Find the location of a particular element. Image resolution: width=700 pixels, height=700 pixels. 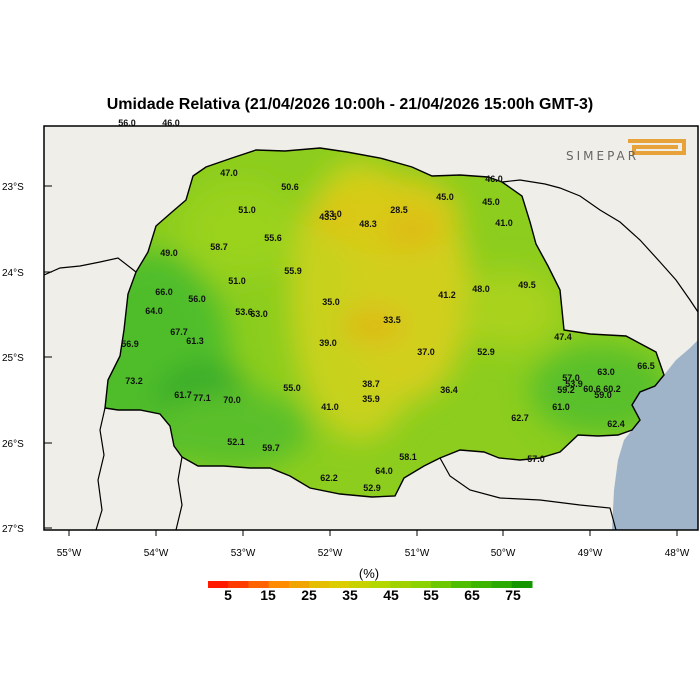

colorbar-labels: 5 15 25 35 45 55 65 75 is located at coordinates (372, 595).